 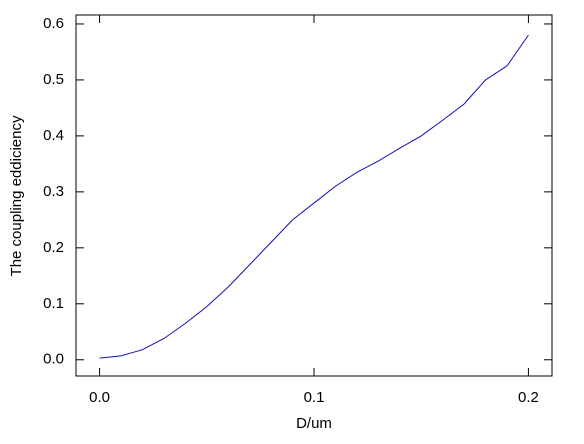 What do you see at coordinates (314, 423) in the screenshot?
I see `x-axis-label: D/um` at bounding box center [314, 423].